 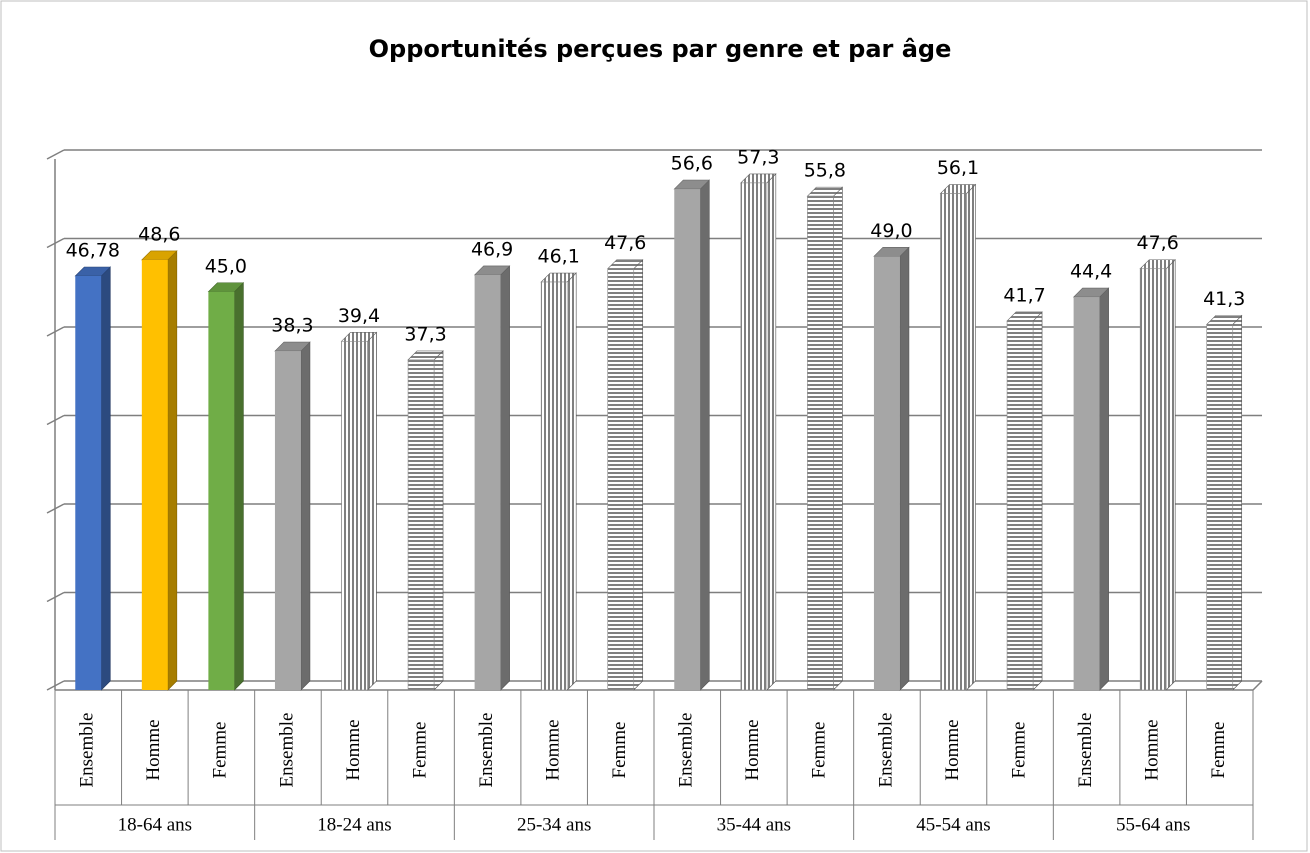 I want to click on data-label: 44,4, so click(x=1091, y=272).